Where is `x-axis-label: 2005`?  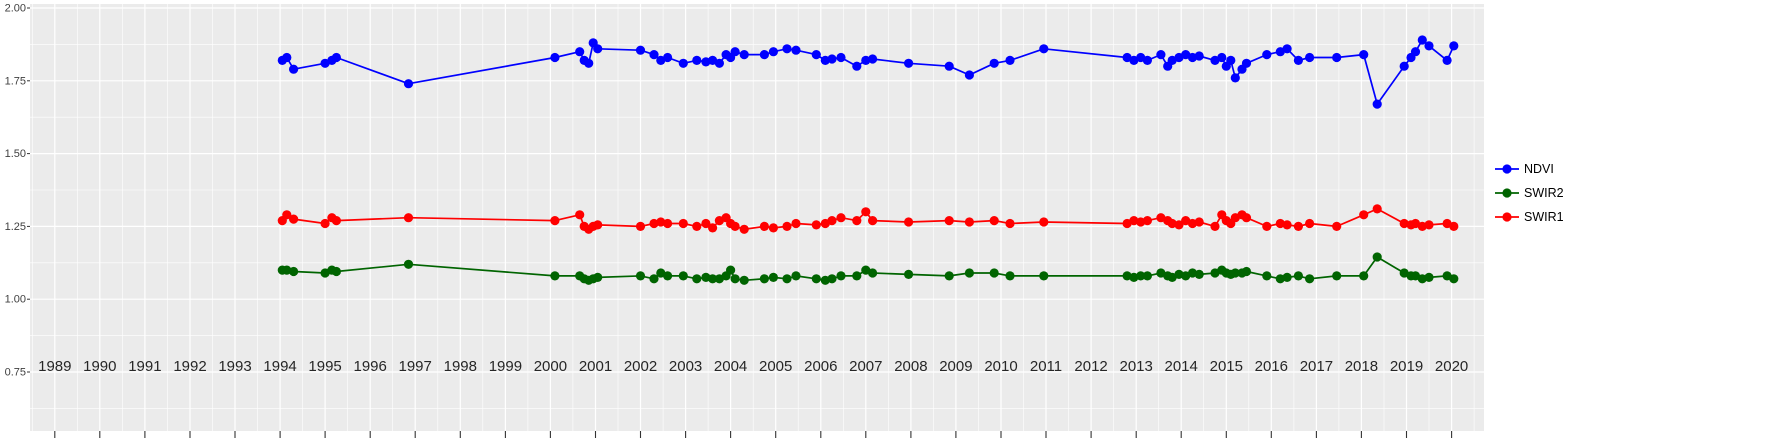 x-axis-label: 2005 is located at coordinates (775, 366).